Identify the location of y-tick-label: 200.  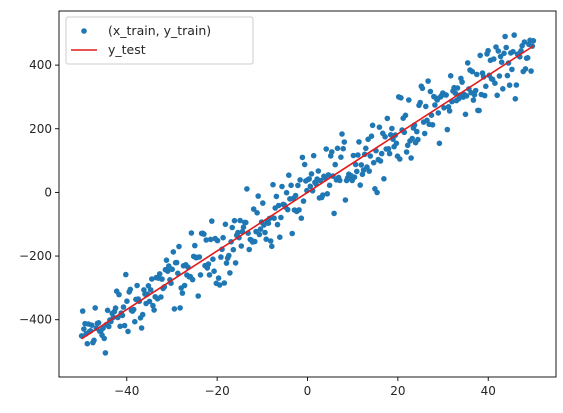
(40, 129).